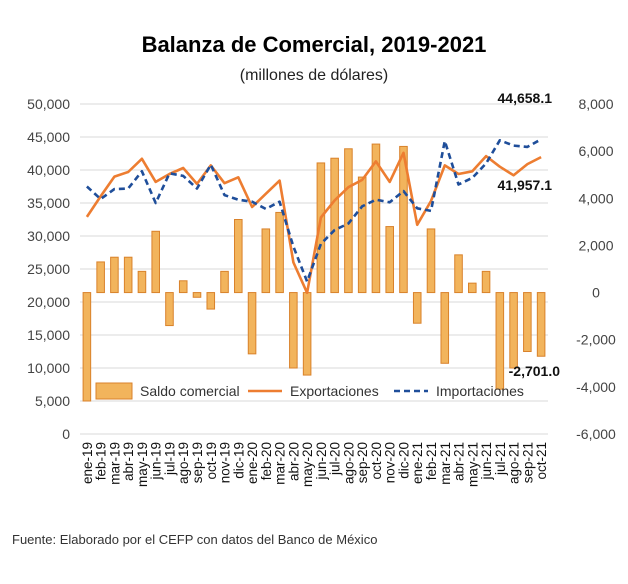 Image resolution: width=628 pixels, height=584 pixels. What do you see at coordinates (307, 464) in the screenshot?
I see `x-tick-label: may-20` at bounding box center [307, 464].